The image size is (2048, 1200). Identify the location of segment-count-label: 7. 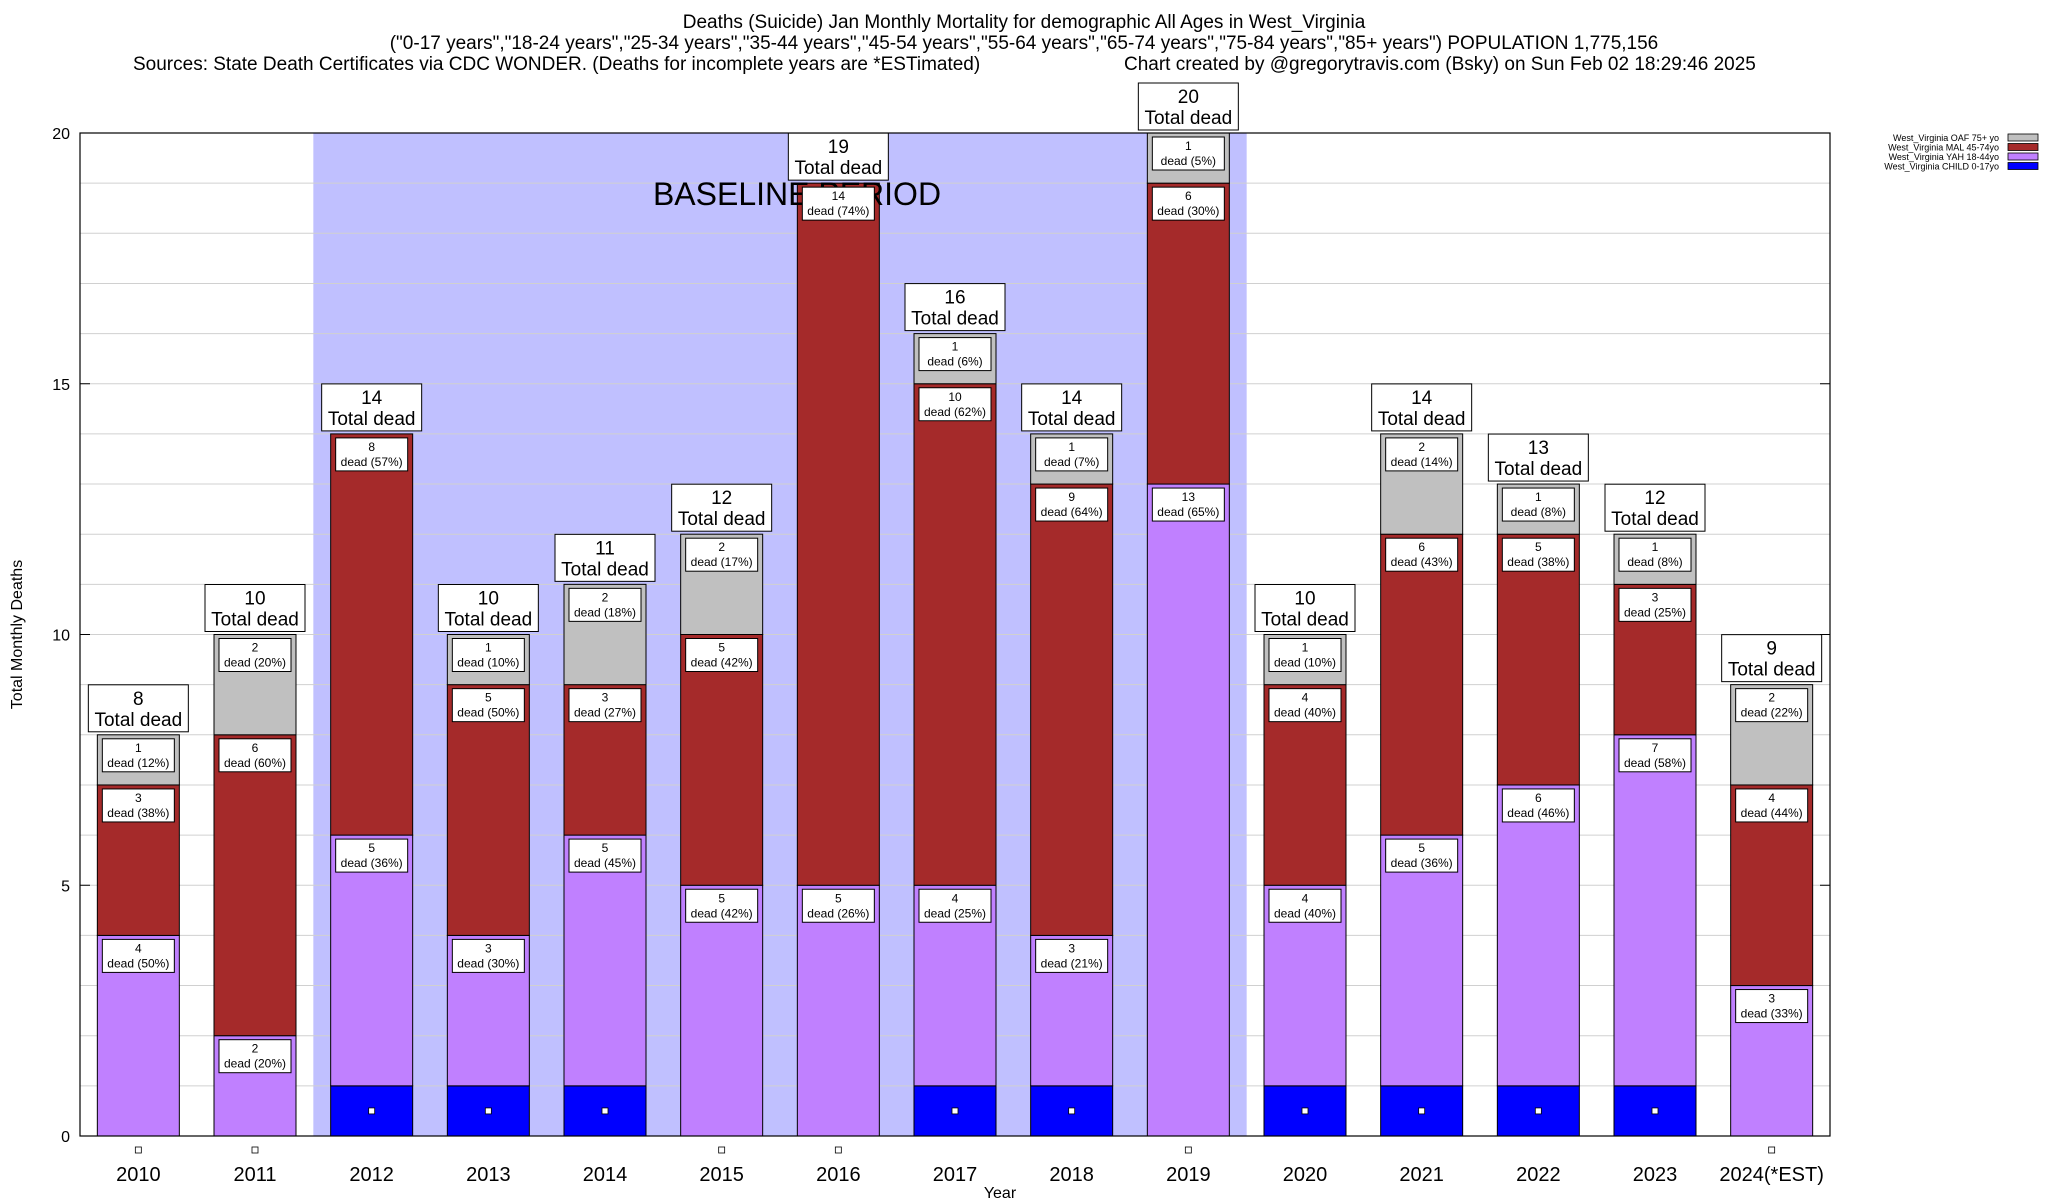
(1655, 748).